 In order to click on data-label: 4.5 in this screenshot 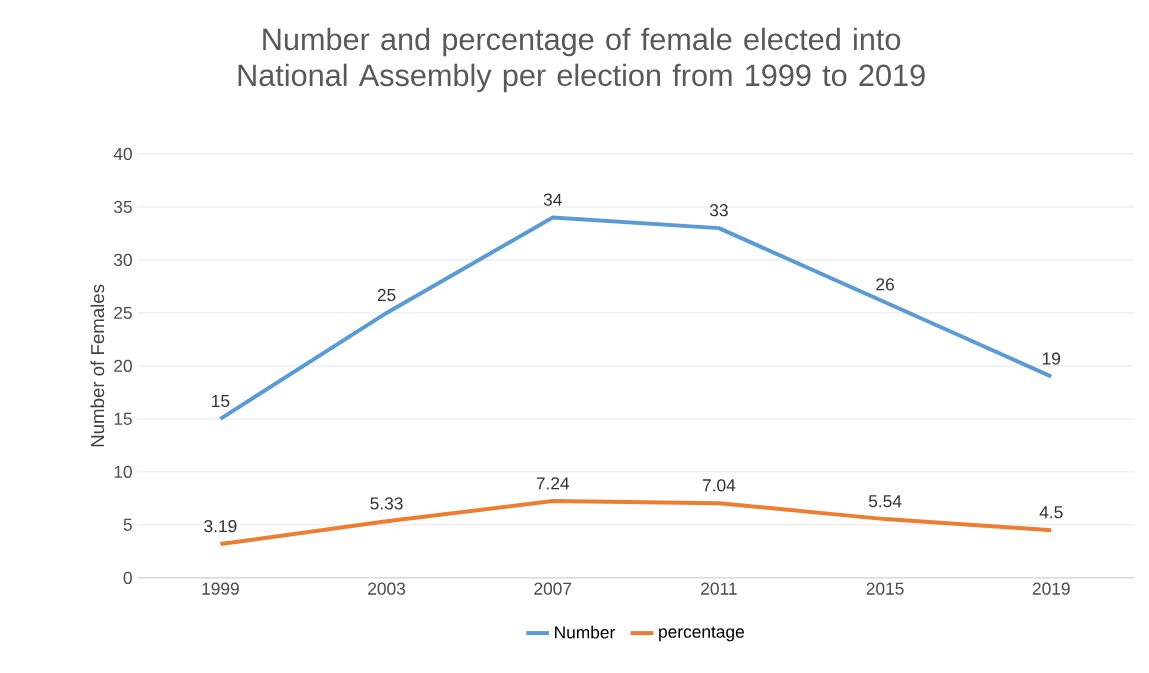, I will do `click(1051, 512)`.